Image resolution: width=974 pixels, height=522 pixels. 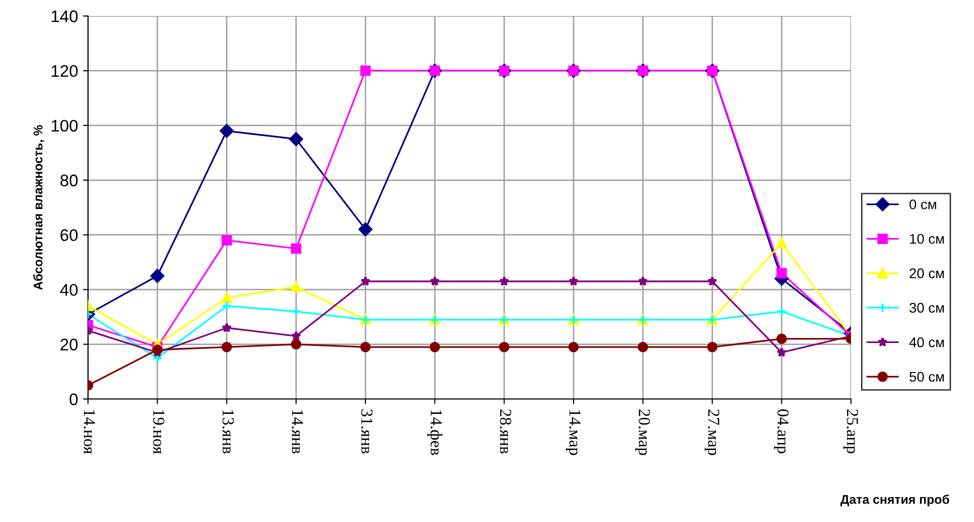 I want to click on y-tick-label: 60, so click(x=69, y=235).